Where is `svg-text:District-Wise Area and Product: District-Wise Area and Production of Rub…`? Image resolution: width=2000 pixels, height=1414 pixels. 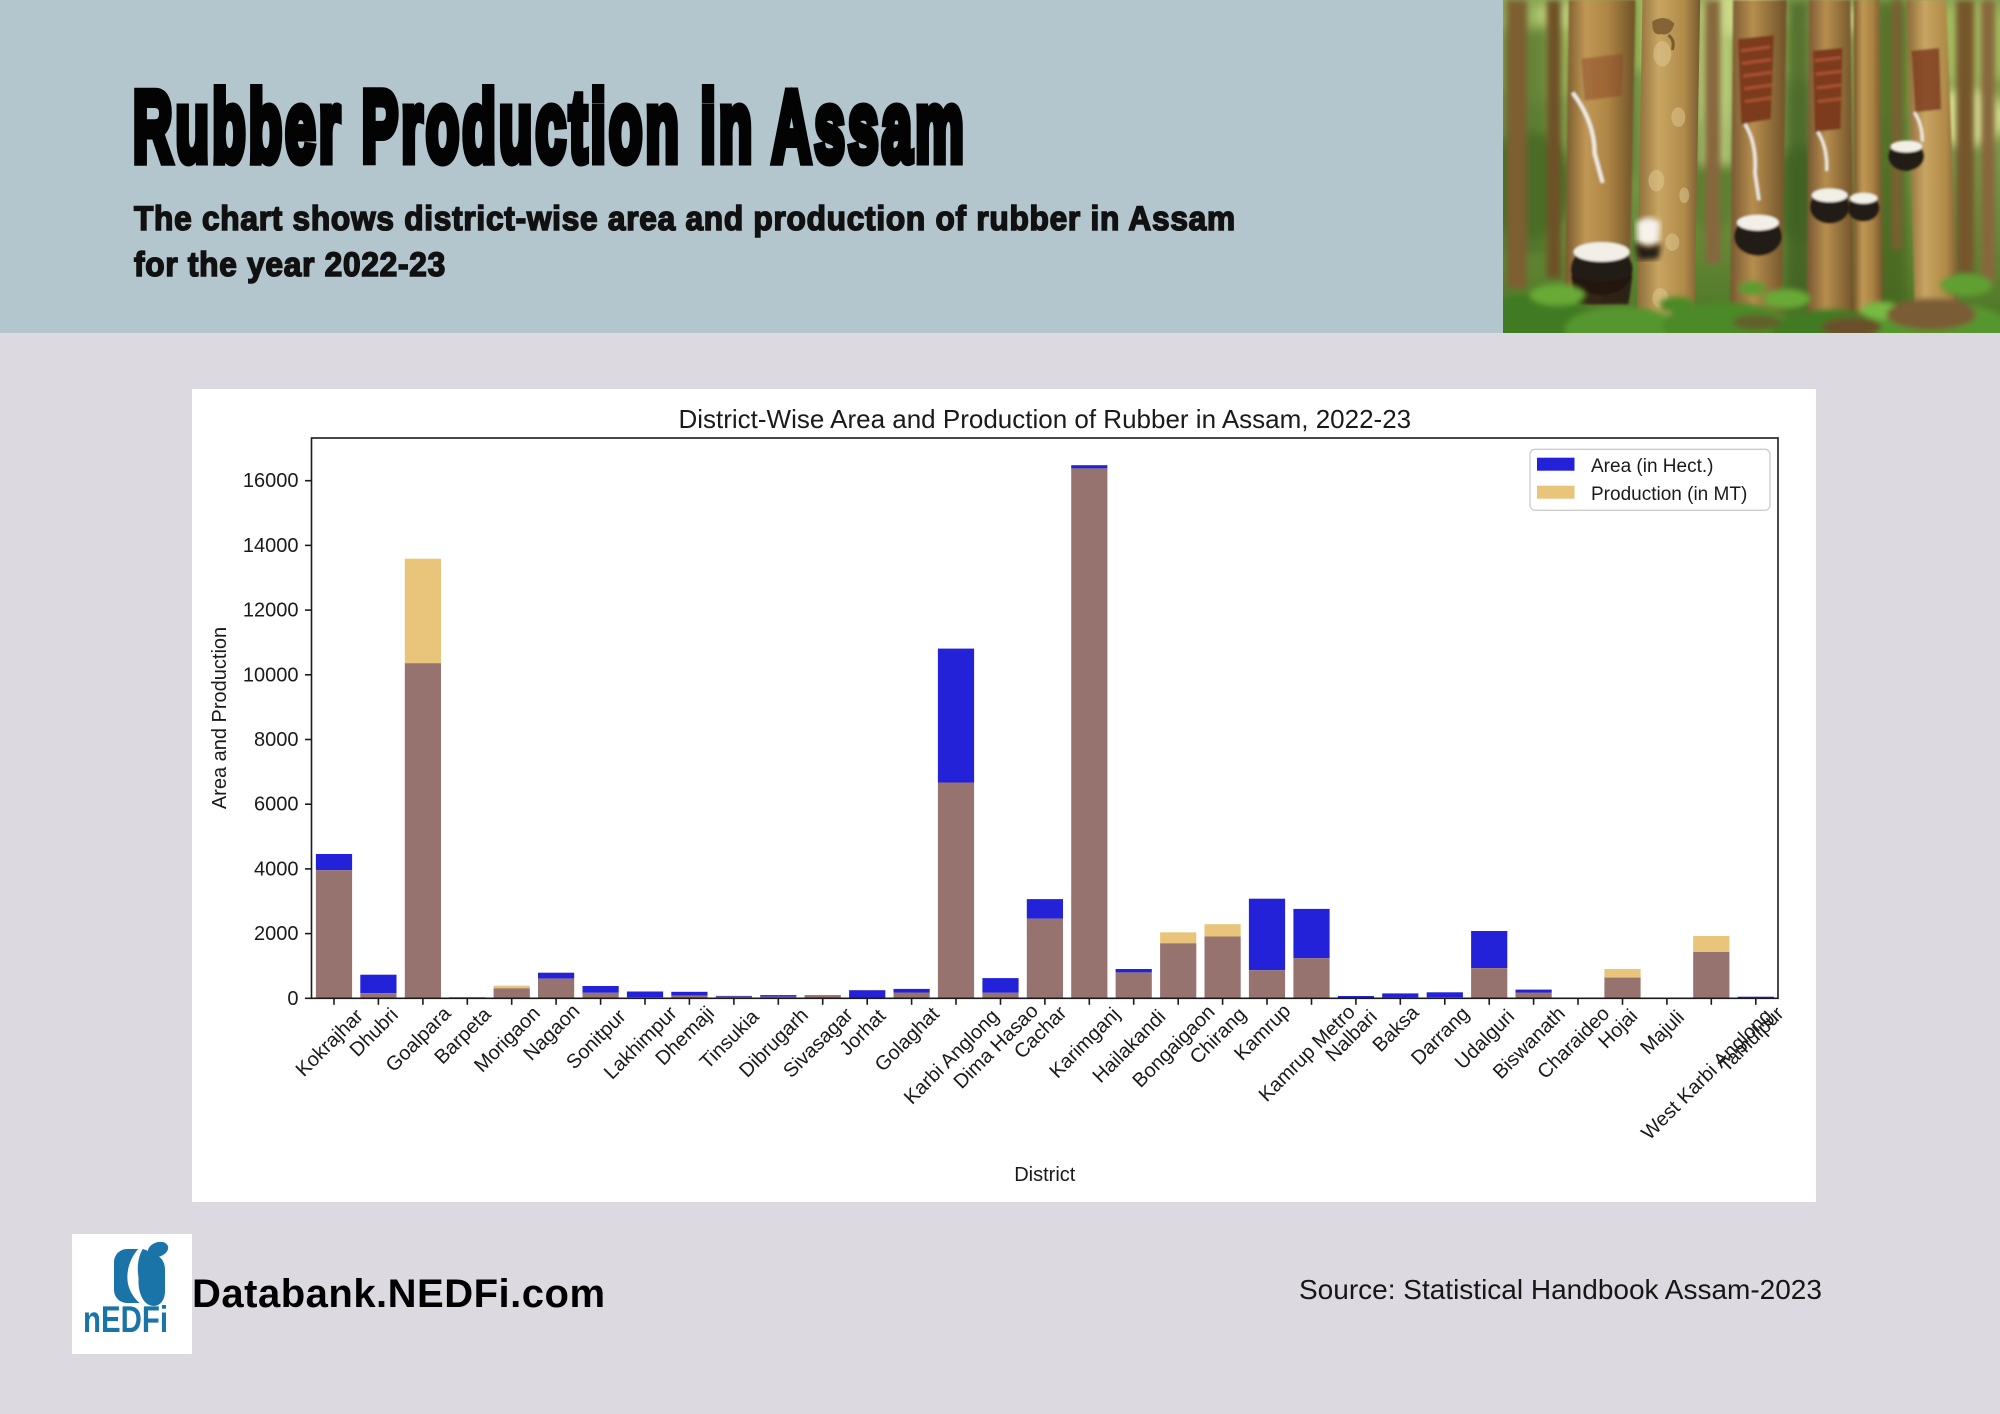 svg-text:District-Wise Area and Product: District-Wise Area and Production of Rub… is located at coordinates (1044, 419).